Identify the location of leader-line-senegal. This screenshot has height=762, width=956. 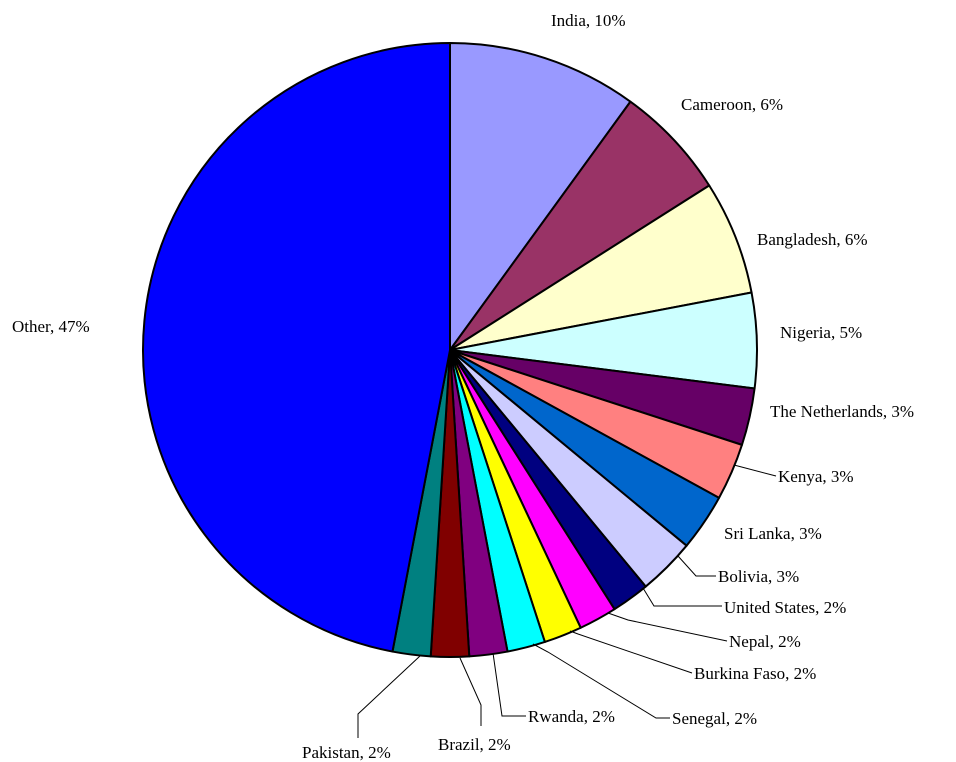
(601, 681).